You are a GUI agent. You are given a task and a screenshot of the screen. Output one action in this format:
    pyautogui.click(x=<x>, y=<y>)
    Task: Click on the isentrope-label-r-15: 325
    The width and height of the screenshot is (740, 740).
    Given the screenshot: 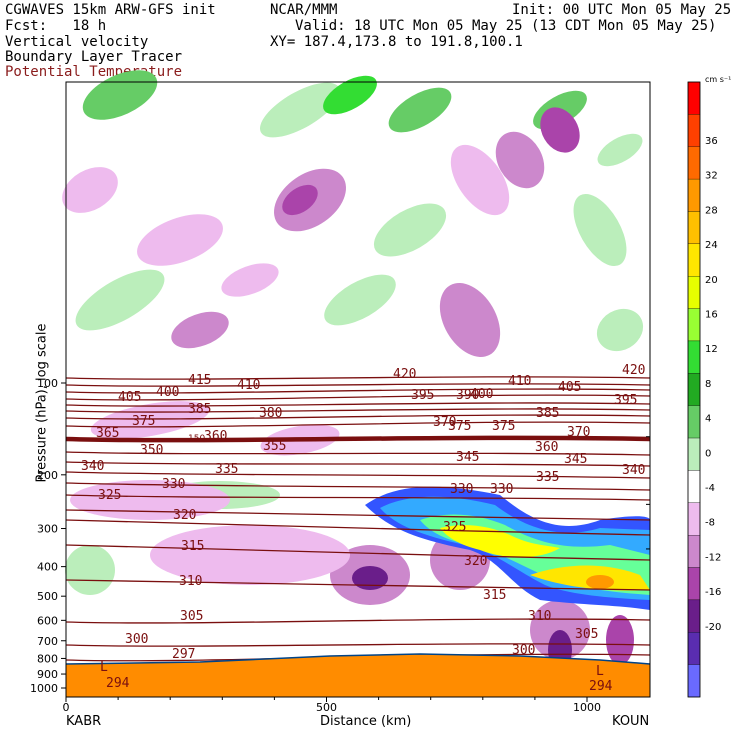 What is the action you would take?
    pyautogui.click(x=454, y=527)
    